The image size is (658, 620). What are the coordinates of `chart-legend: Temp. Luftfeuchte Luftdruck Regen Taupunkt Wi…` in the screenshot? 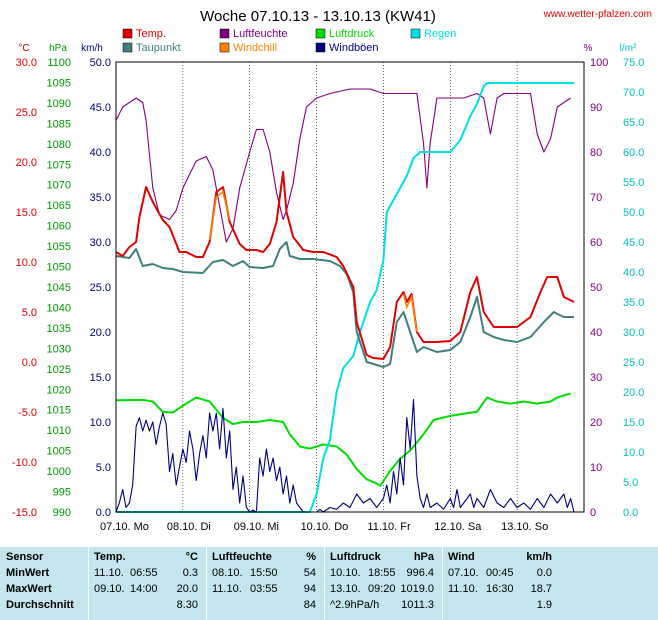 It's located at (289, 41).